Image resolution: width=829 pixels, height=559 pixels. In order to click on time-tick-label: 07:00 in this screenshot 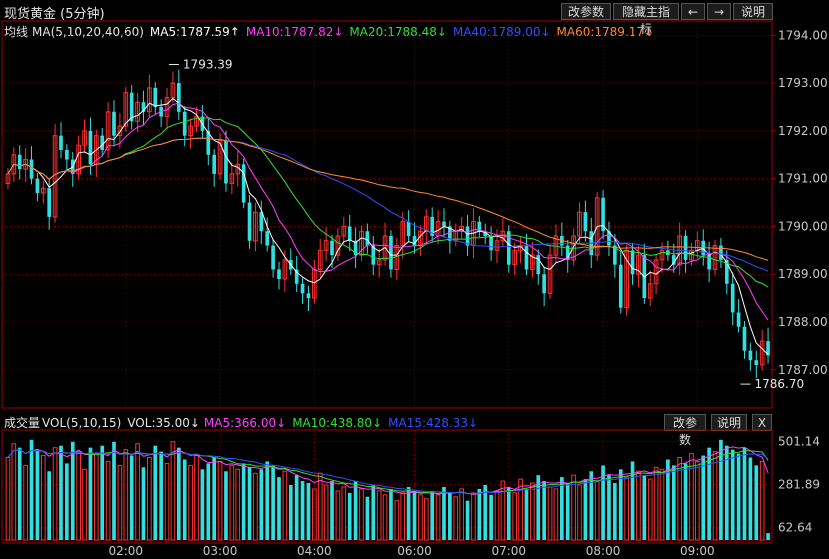, I will do `click(508, 551)`.